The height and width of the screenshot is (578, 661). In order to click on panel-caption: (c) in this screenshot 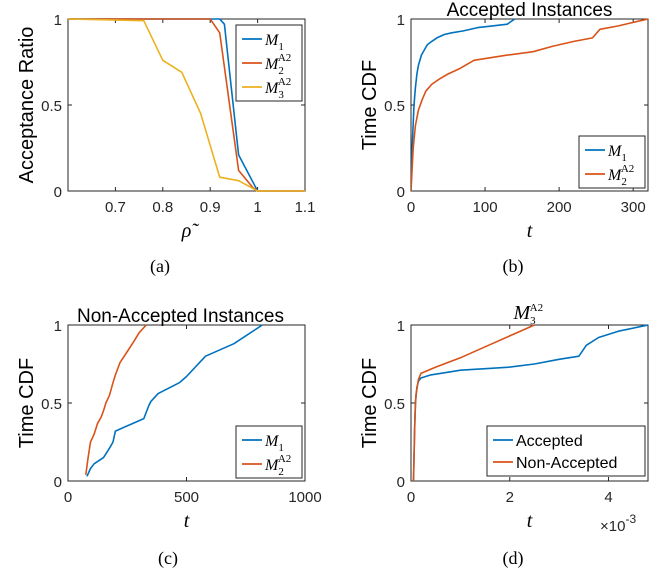, I will do `click(168, 558)`.